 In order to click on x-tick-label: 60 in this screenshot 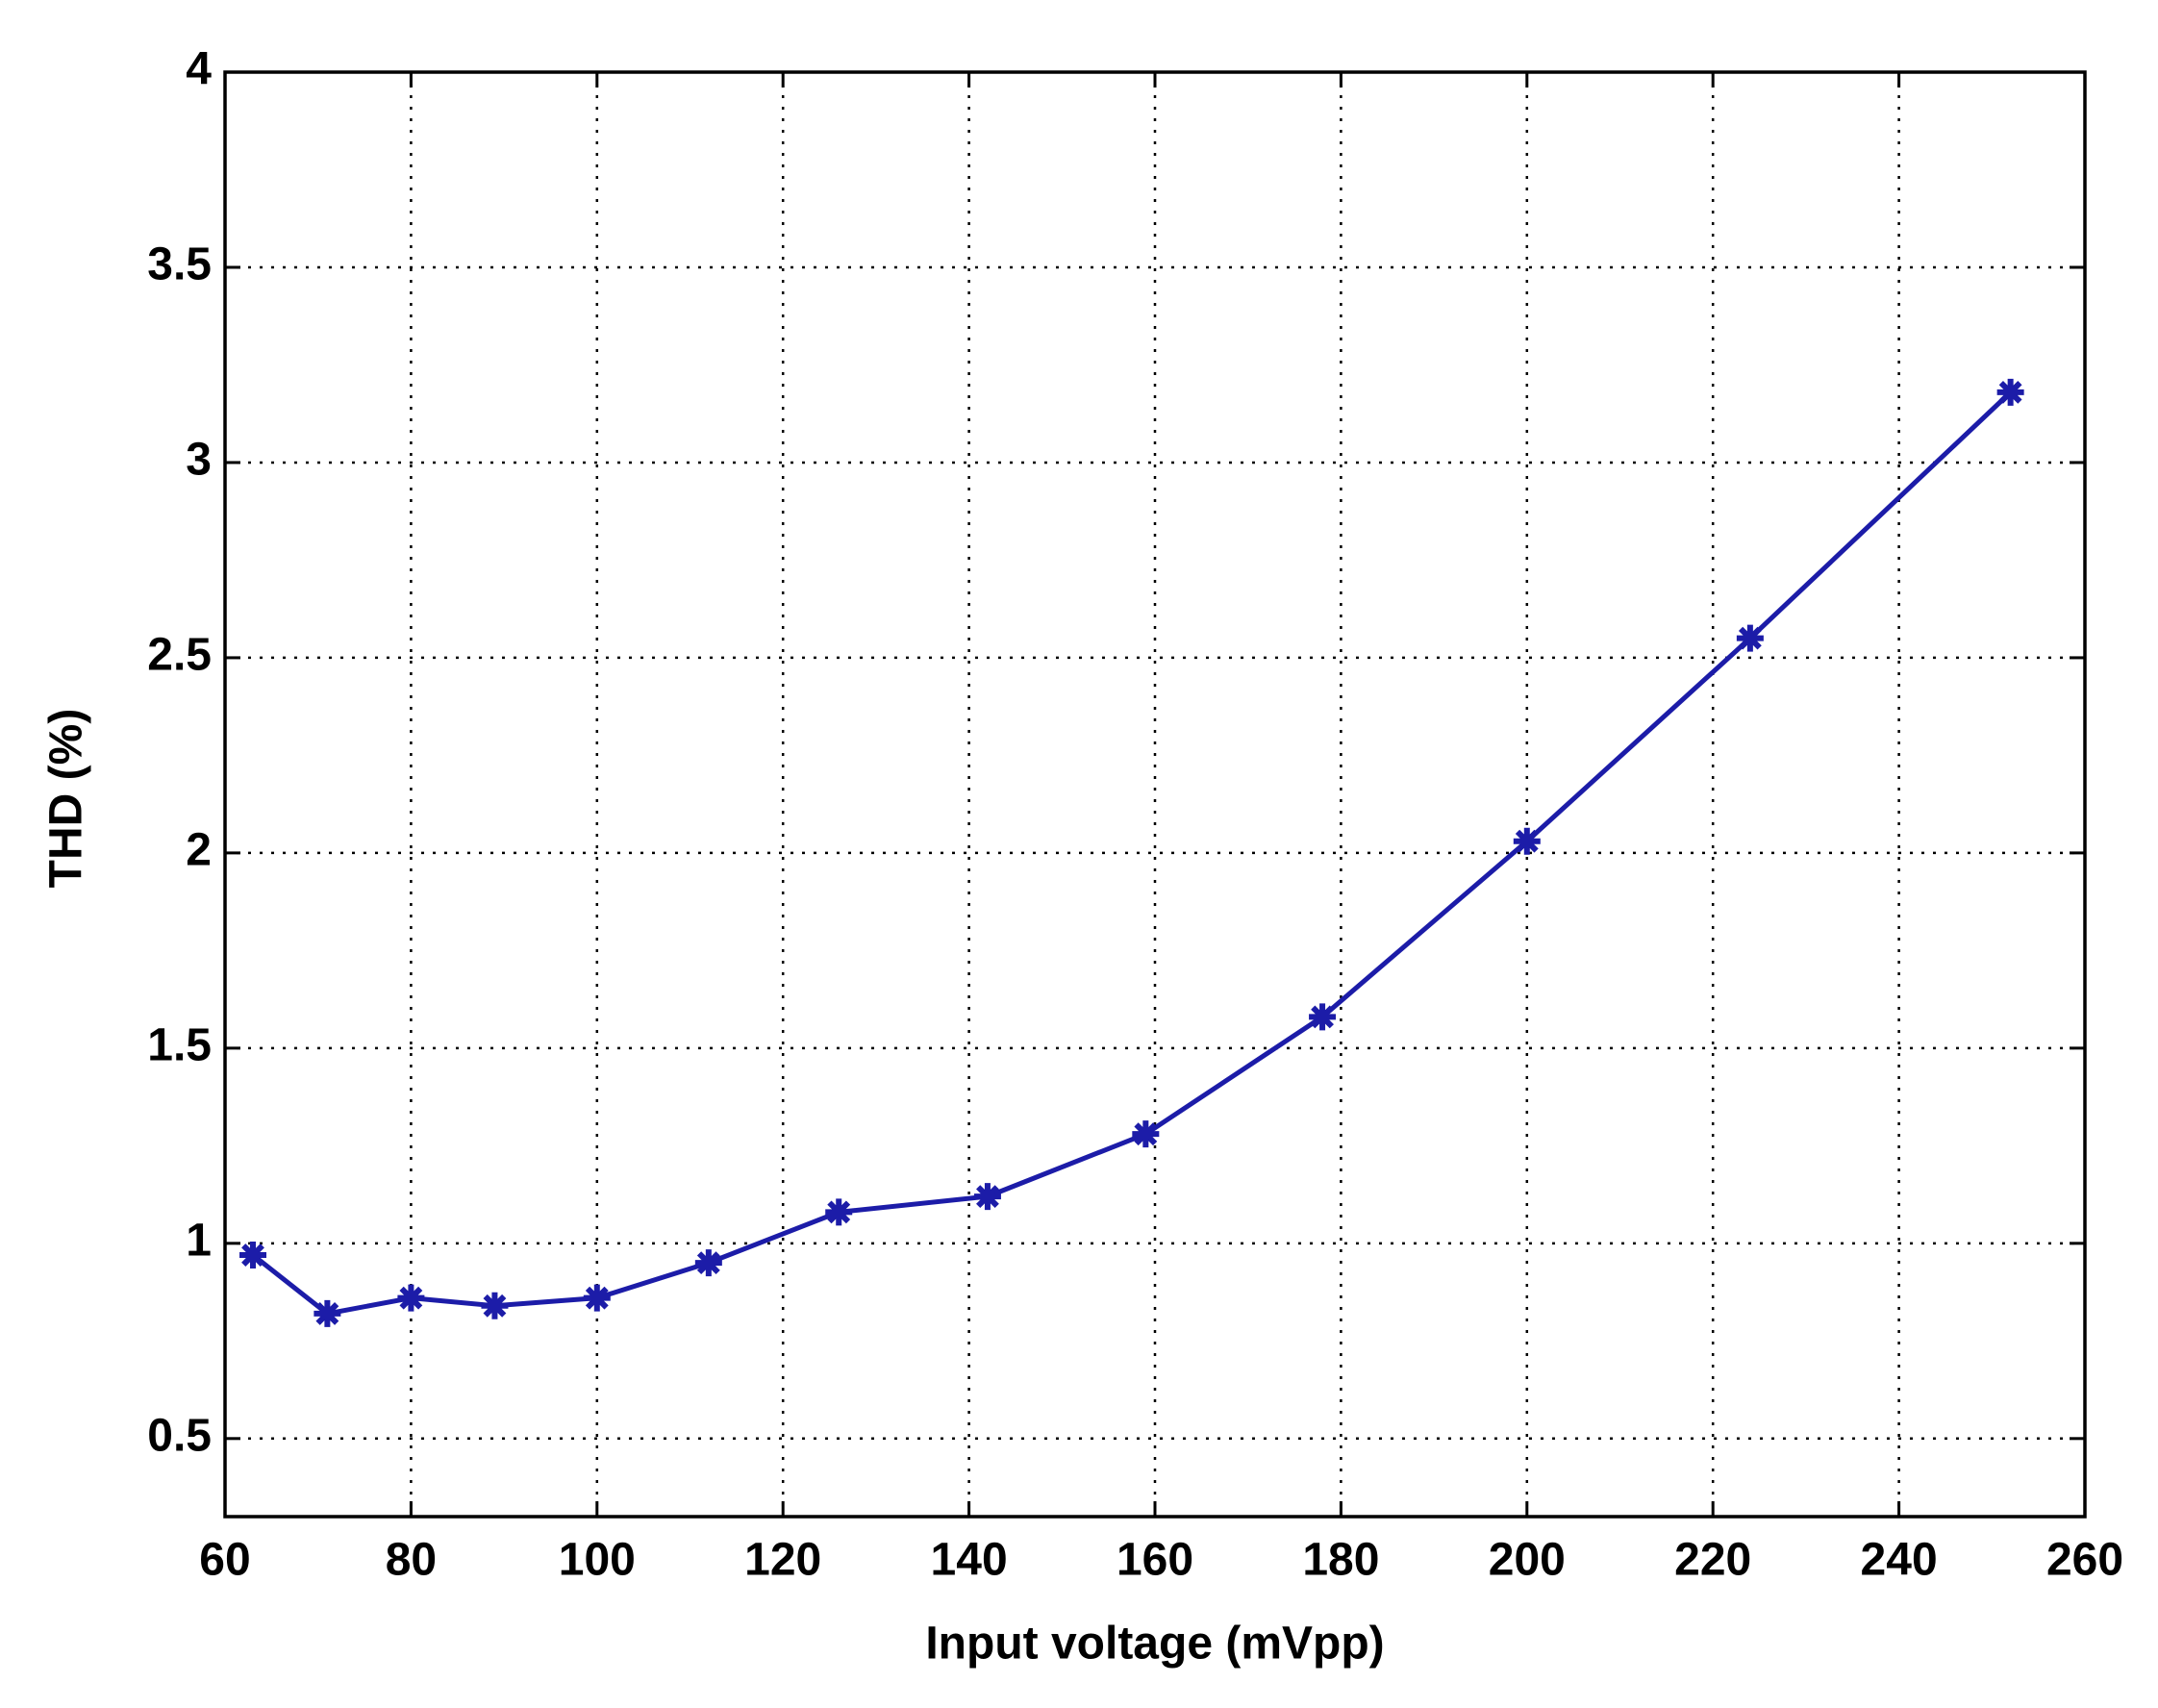, I will do `click(224, 1560)`.